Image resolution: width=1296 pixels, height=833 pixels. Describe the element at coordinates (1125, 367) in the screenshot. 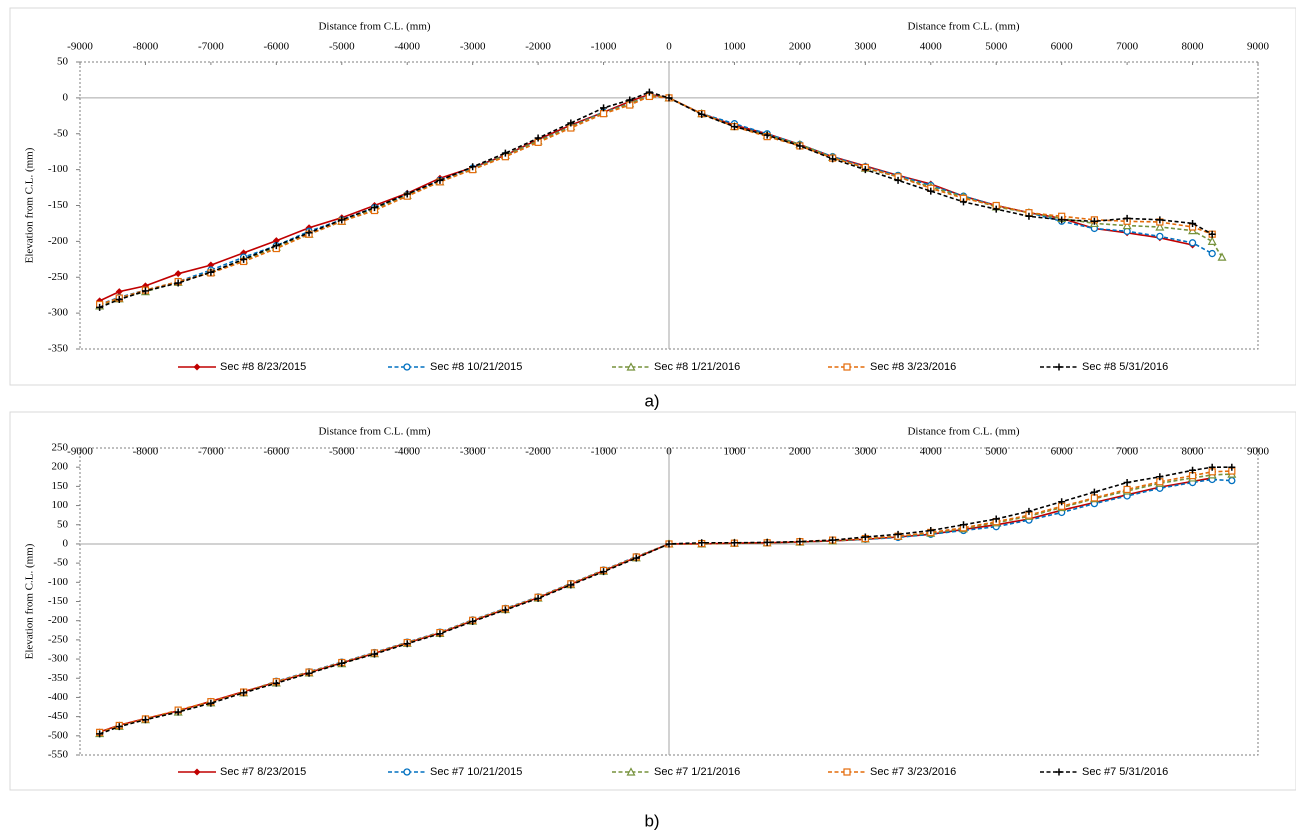

I see `legend-label: Sec #8 5/31/2016` at that location.